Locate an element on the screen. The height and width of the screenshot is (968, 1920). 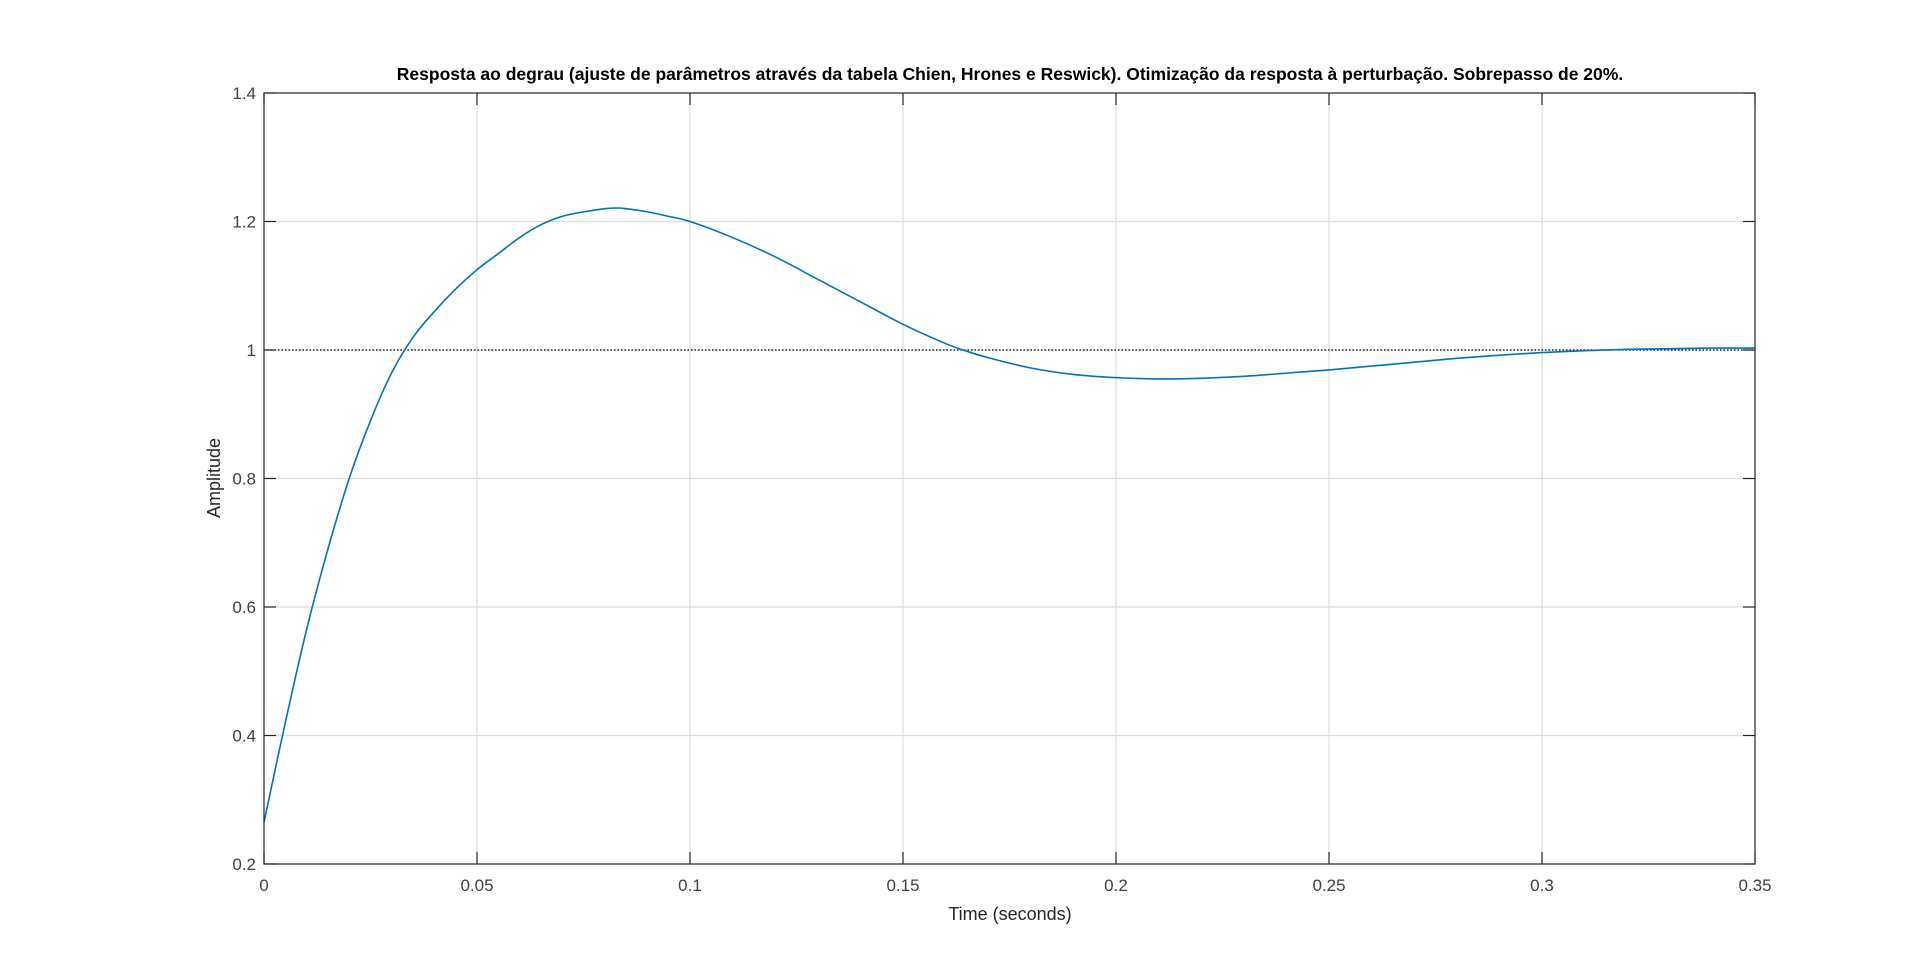
x-axis-label: Time (seconds) is located at coordinates (1009, 914).